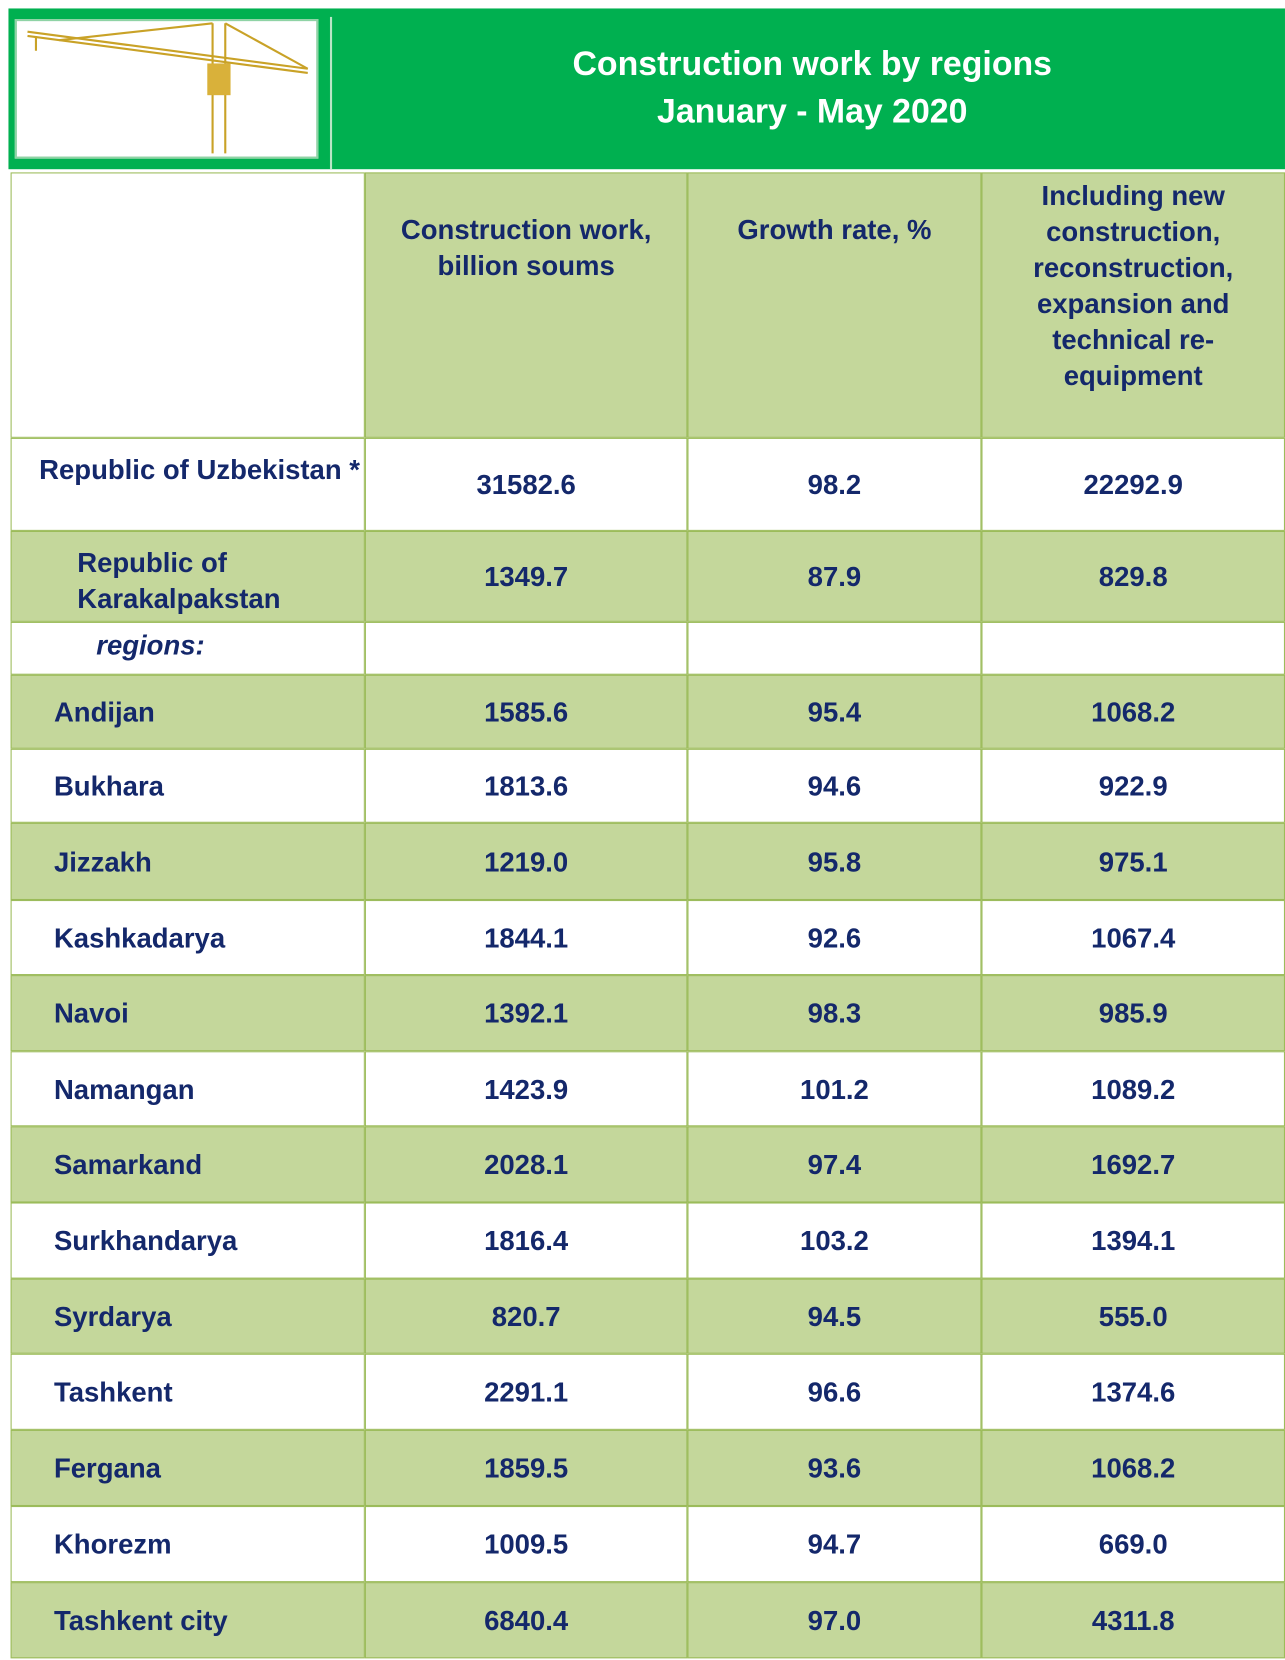  I want to click on value-cell: 1374.6, so click(1133, 1391).